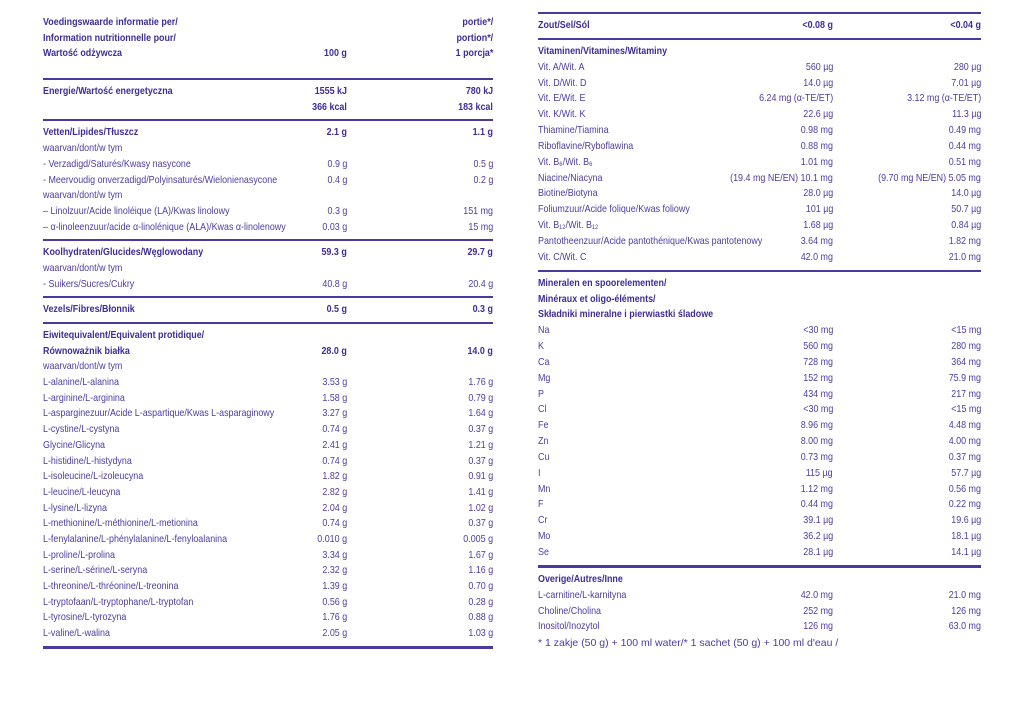 The width and height of the screenshot is (1024, 713). I want to click on value-per-portion: 0.2 g, so click(483, 179).